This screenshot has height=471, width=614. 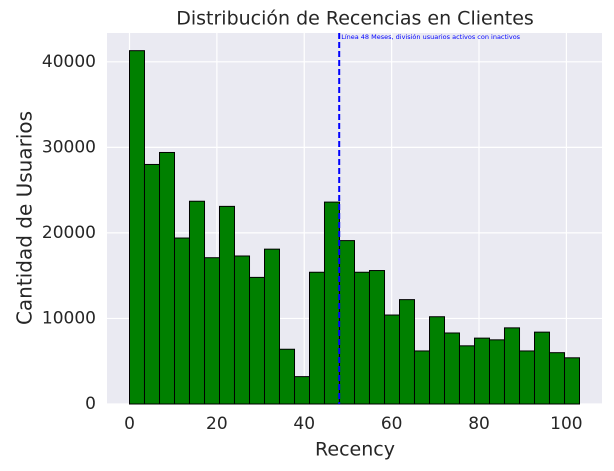 What do you see at coordinates (355, 19) in the screenshot?
I see `chart-title: Distribución de Recencias en Clientes` at bounding box center [355, 19].